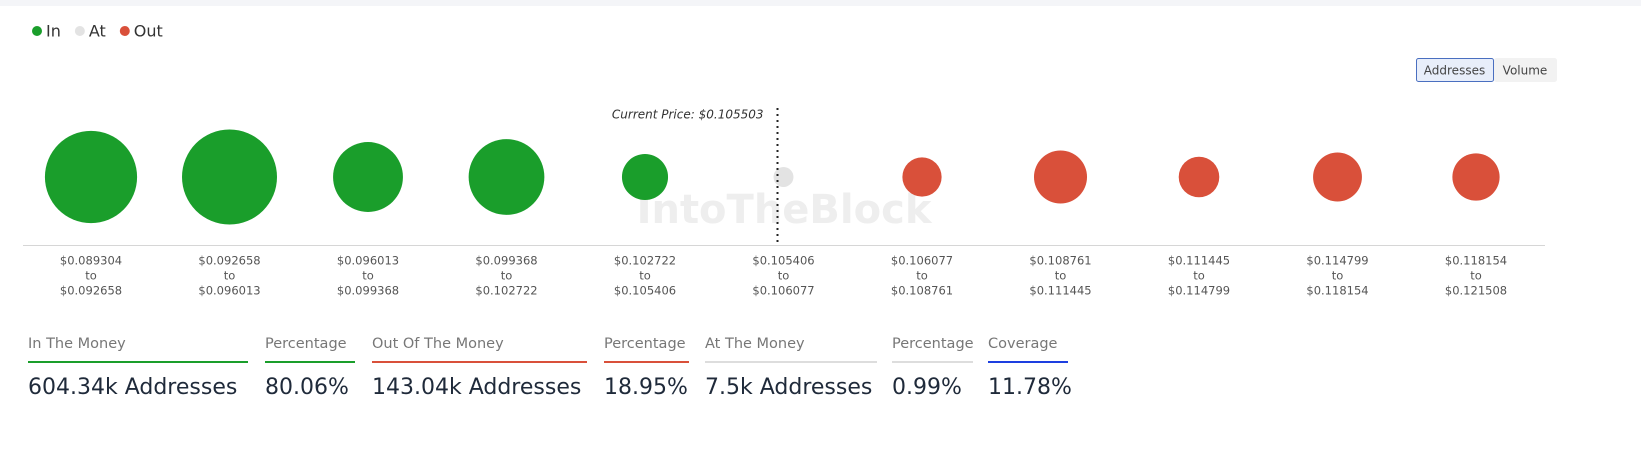 Image resolution: width=1641 pixels, height=451 pixels. I want to click on summary-label: In The Money, so click(77, 344).